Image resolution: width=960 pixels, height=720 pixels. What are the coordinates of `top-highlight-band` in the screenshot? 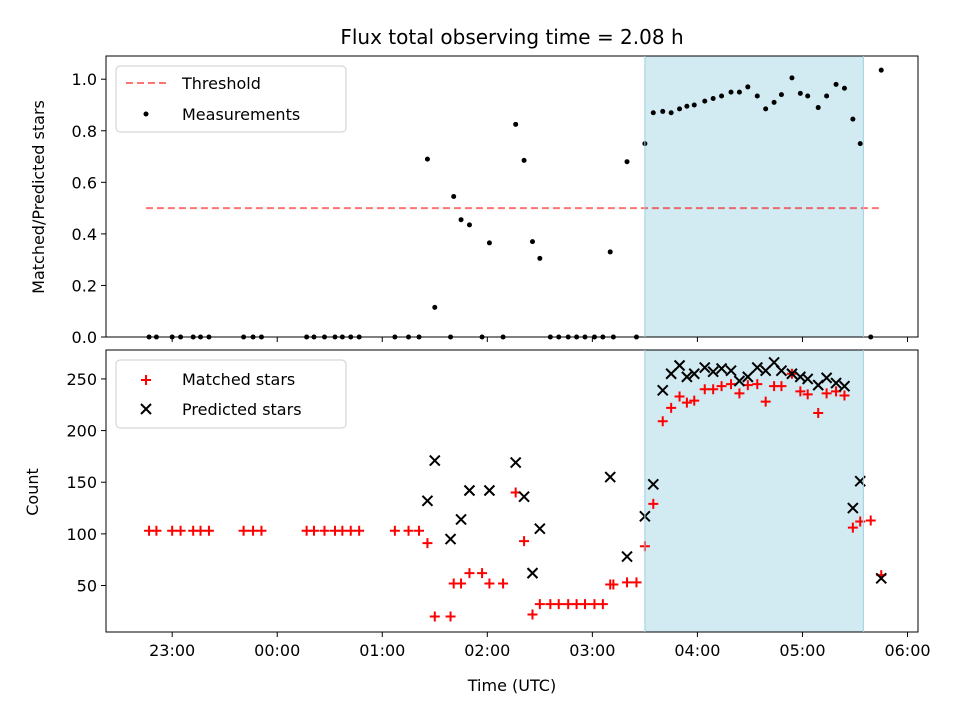 It's located at (754, 196).